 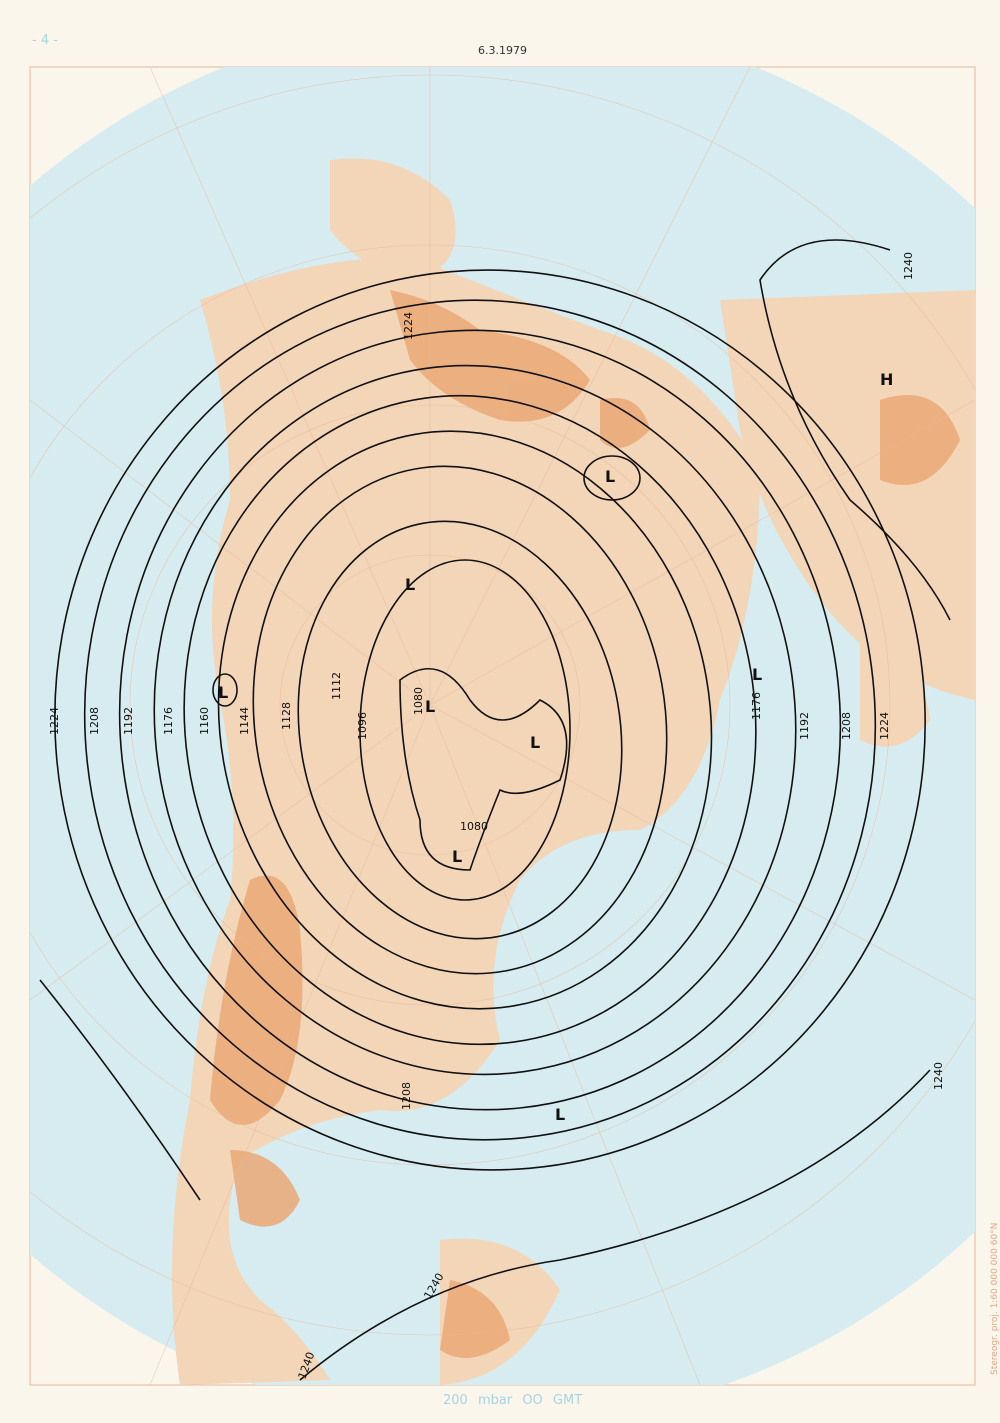 What do you see at coordinates (478, 1400) in the screenshot?
I see `pressure-level: 200 mbar` at bounding box center [478, 1400].